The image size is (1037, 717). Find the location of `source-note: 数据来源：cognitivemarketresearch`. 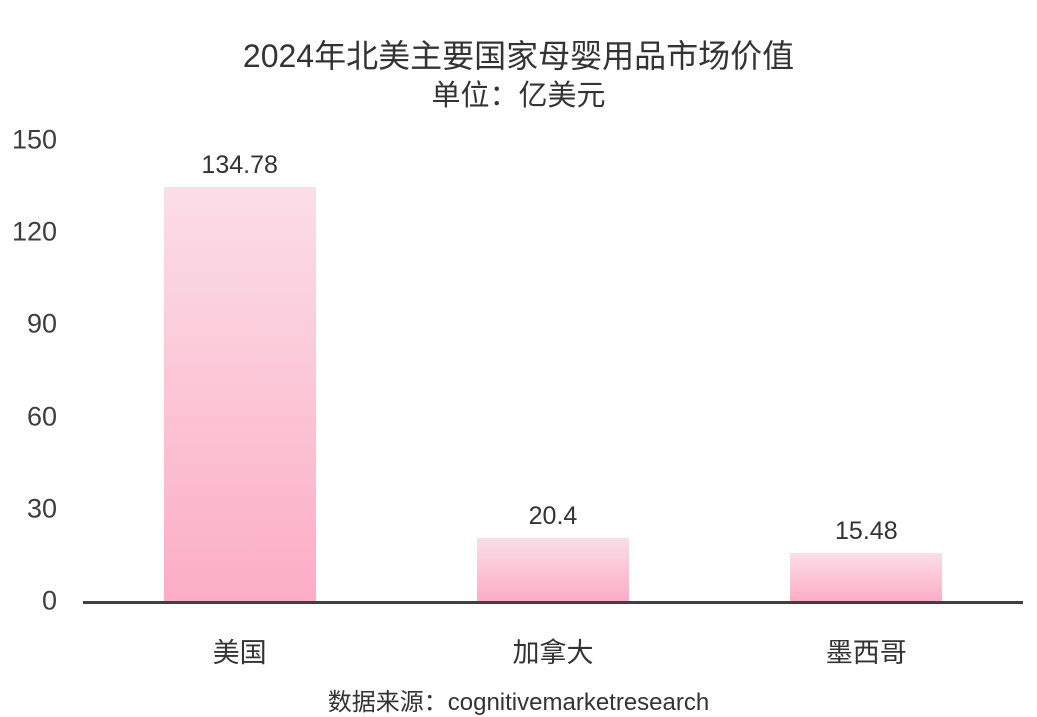

source-note: 数据来源：cognitivemarketresearch is located at coordinates (518, 702).